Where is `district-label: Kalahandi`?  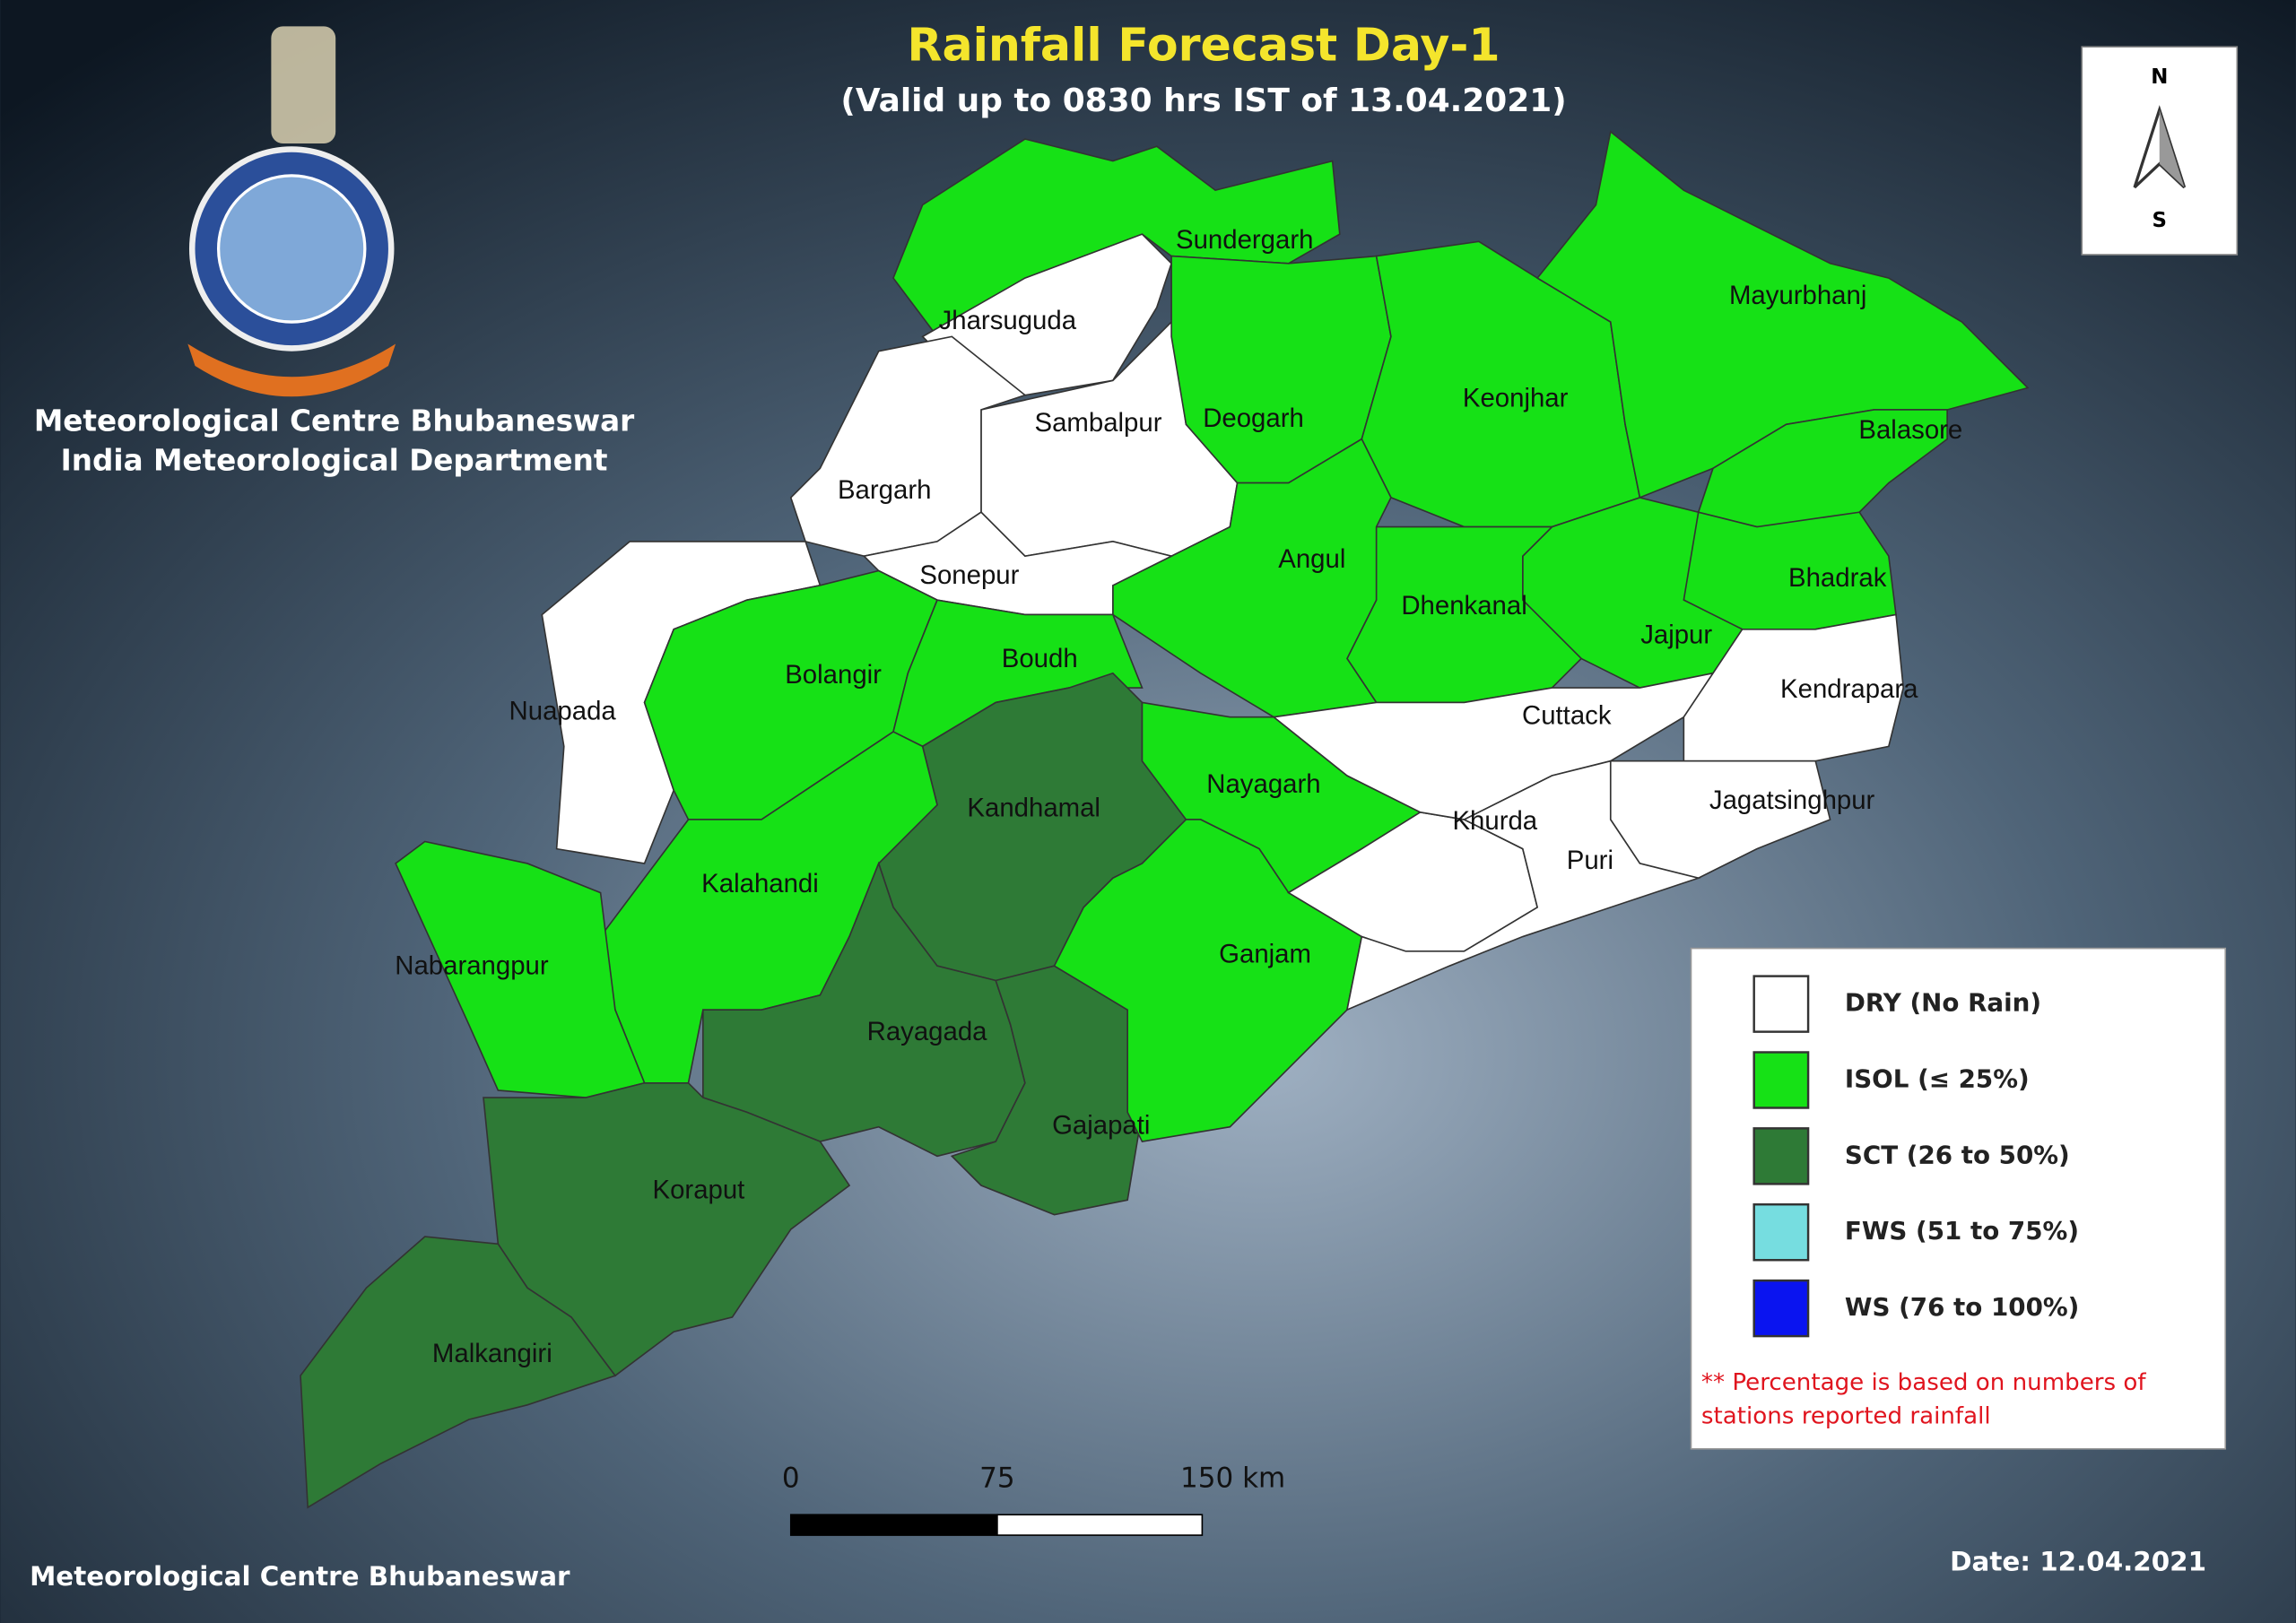 district-label: Kalahandi is located at coordinates (760, 883).